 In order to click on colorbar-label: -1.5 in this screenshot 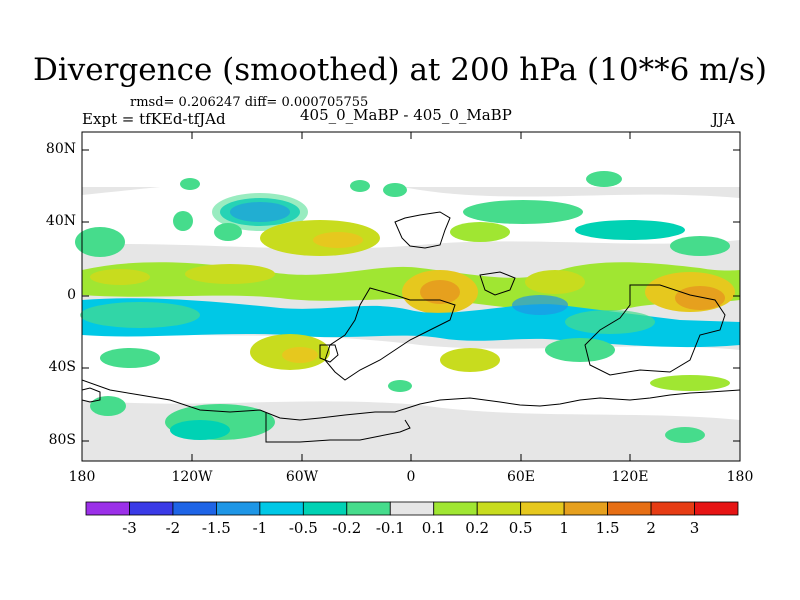, I will do `click(216, 528)`.